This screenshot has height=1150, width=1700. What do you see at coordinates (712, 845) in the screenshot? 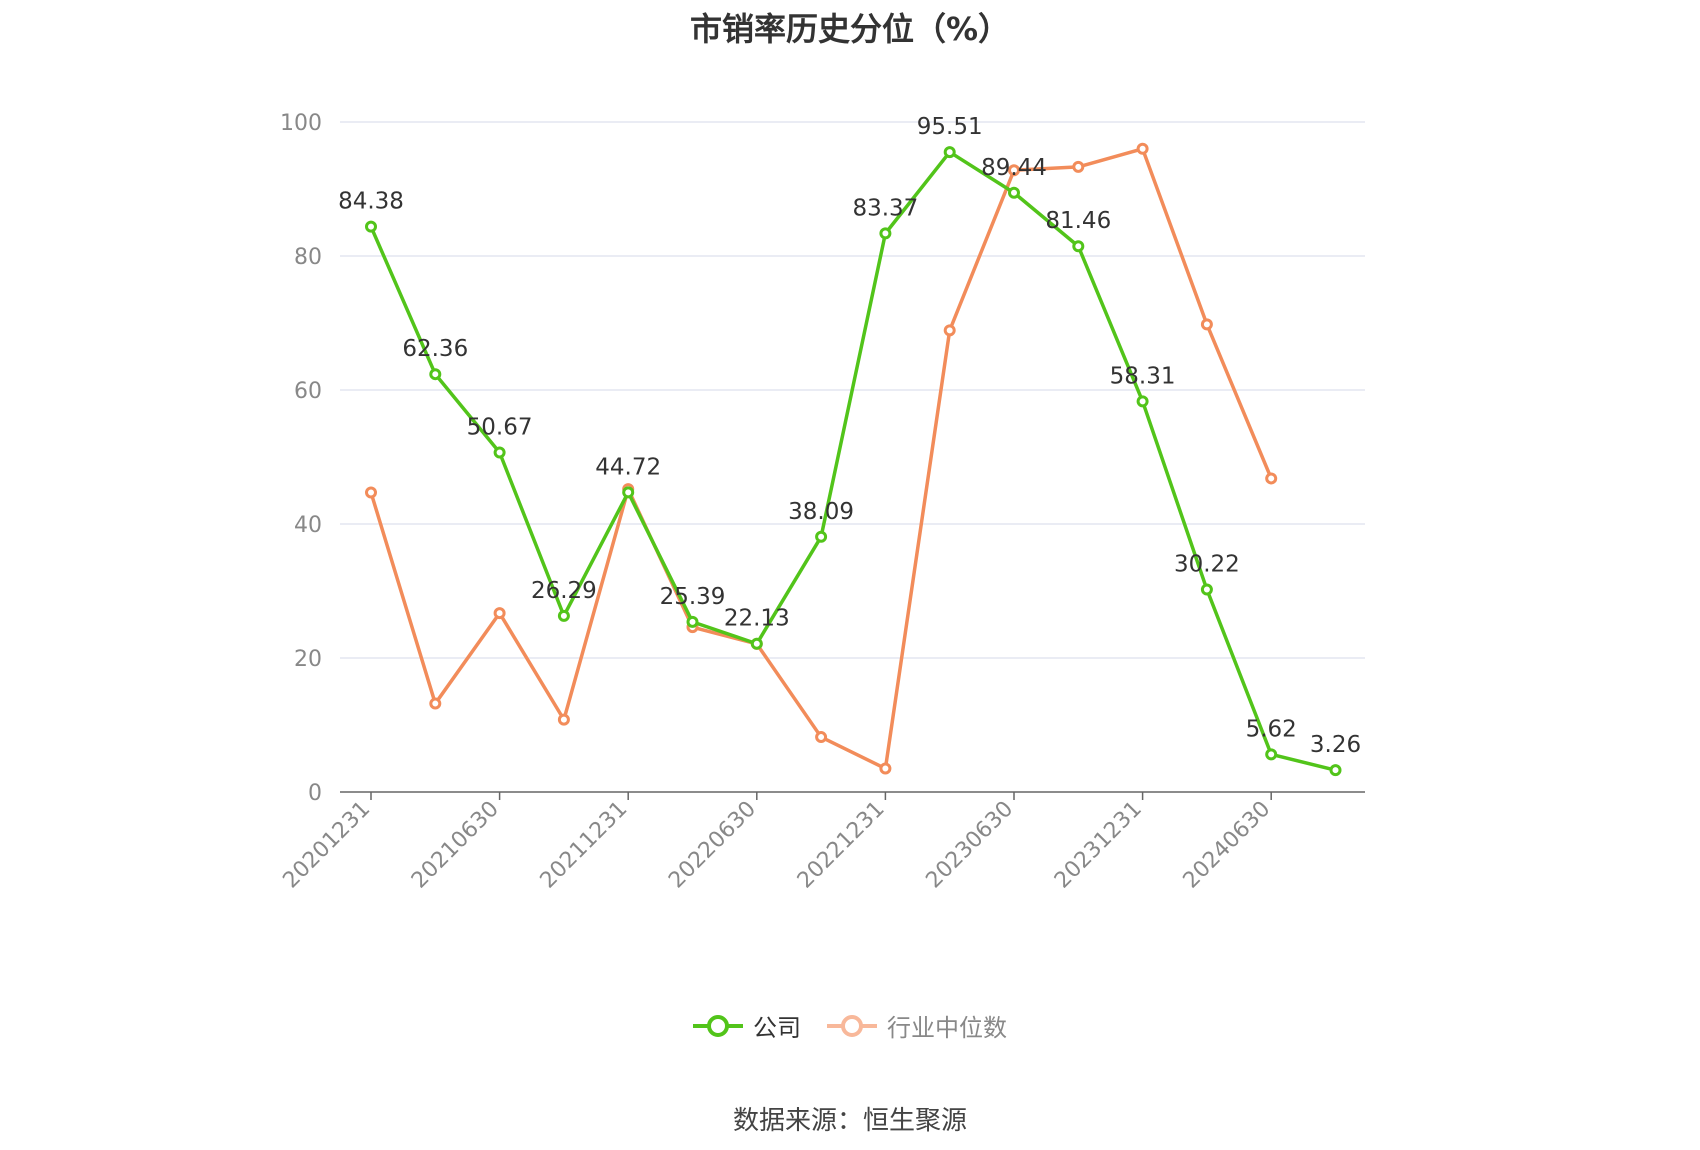
I see `x-tick-label: 20220630` at bounding box center [712, 845].